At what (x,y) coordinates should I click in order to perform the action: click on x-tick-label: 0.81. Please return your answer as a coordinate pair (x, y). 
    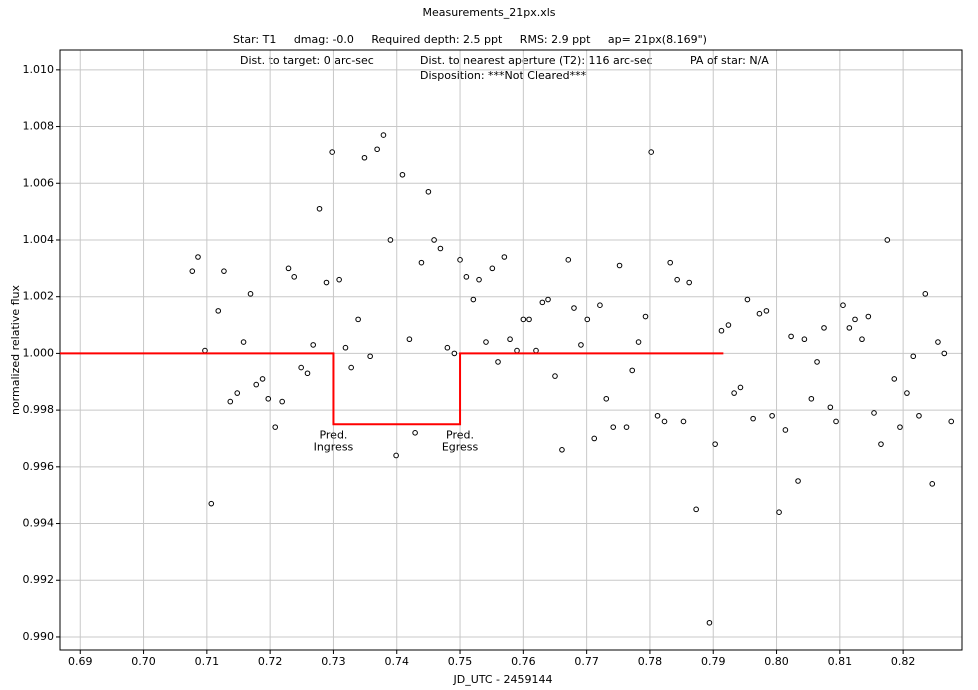
    Looking at the image, I should click on (840, 661).